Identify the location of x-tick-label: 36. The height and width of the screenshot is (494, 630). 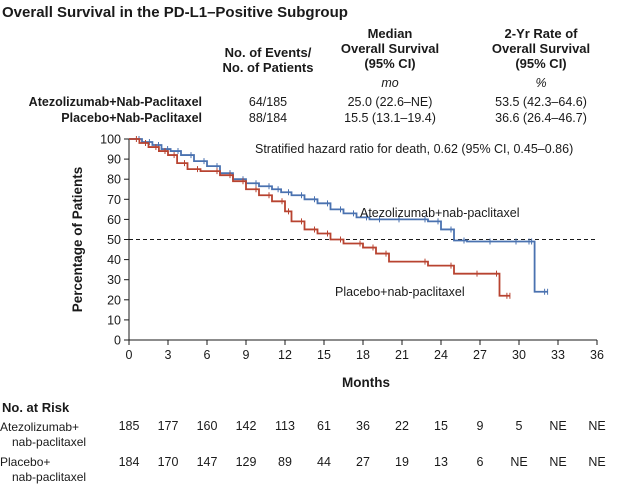
(597, 355).